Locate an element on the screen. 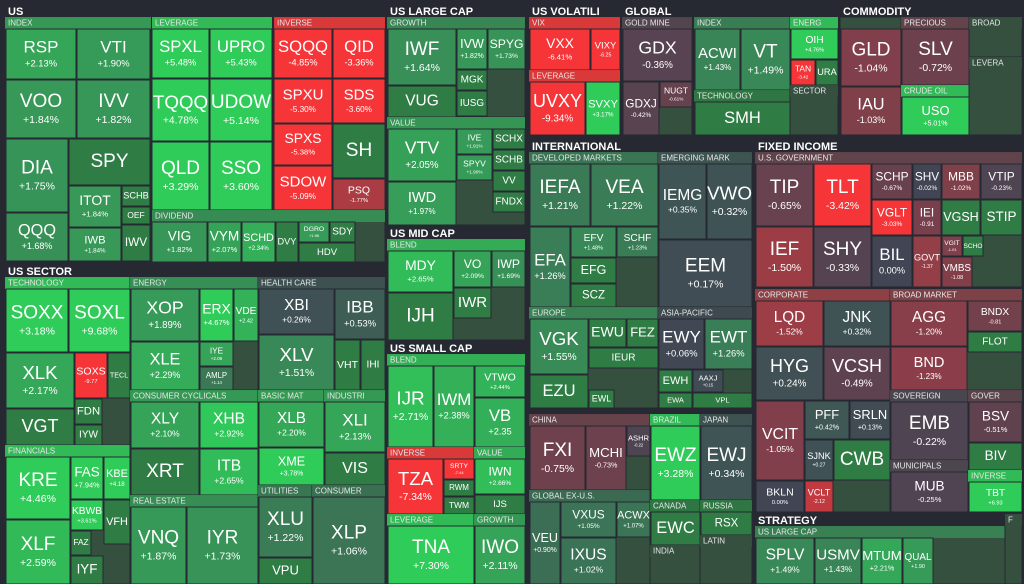 The width and height of the screenshot is (1024, 584). change-label: +1.55% is located at coordinates (558, 357).